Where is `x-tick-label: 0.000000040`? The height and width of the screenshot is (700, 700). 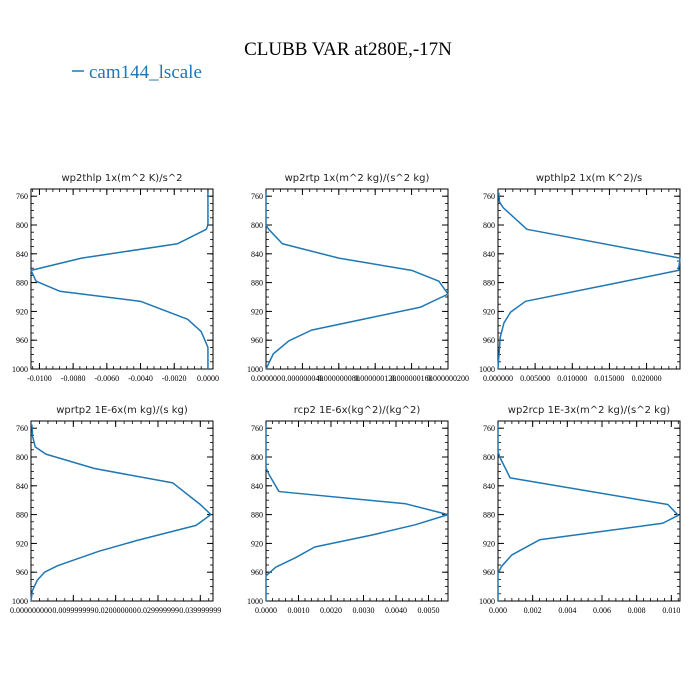 x-tick-label: 0.000000040 is located at coordinates (302, 378).